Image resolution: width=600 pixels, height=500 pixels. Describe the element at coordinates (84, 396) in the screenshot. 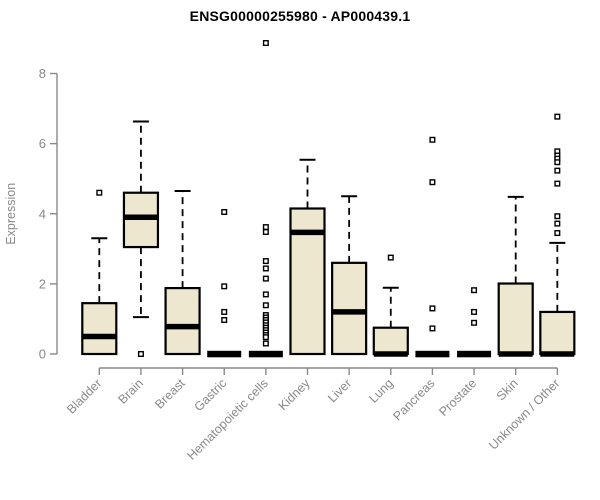

I see `x-category-label-bladder: Bladder` at that location.